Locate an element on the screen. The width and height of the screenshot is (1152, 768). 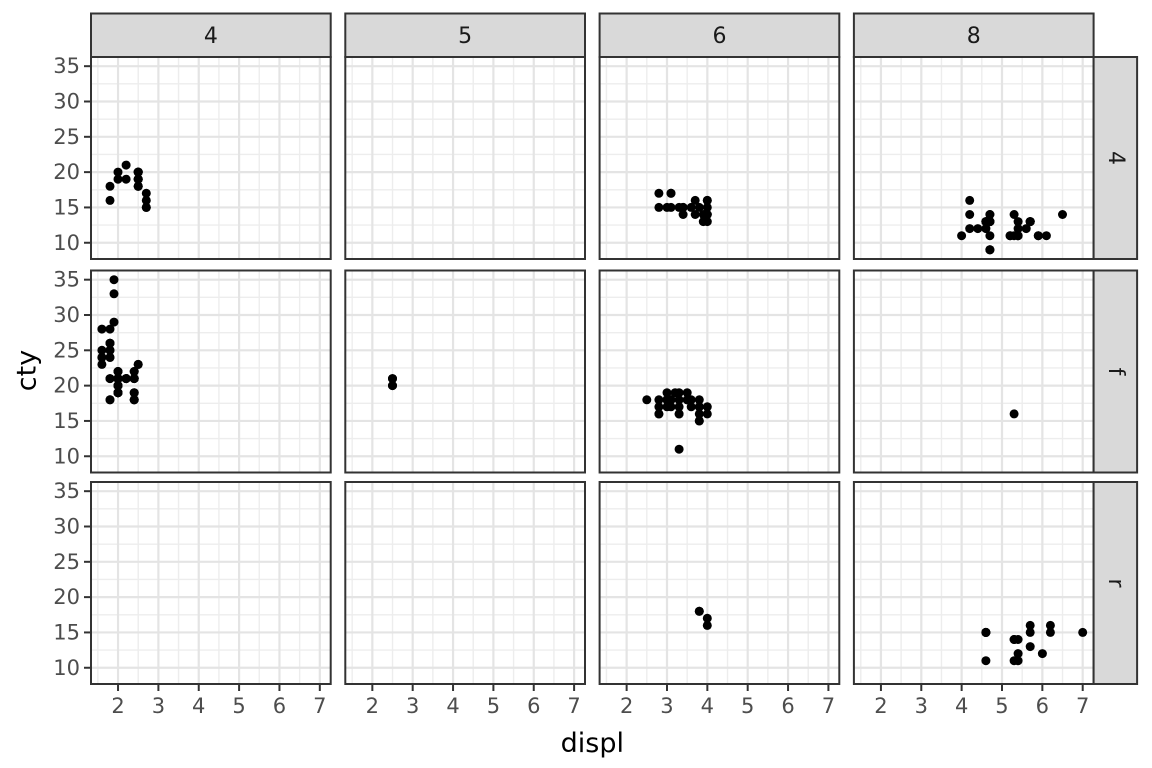
facet-strip-label: r is located at coordinates (1115, 583).